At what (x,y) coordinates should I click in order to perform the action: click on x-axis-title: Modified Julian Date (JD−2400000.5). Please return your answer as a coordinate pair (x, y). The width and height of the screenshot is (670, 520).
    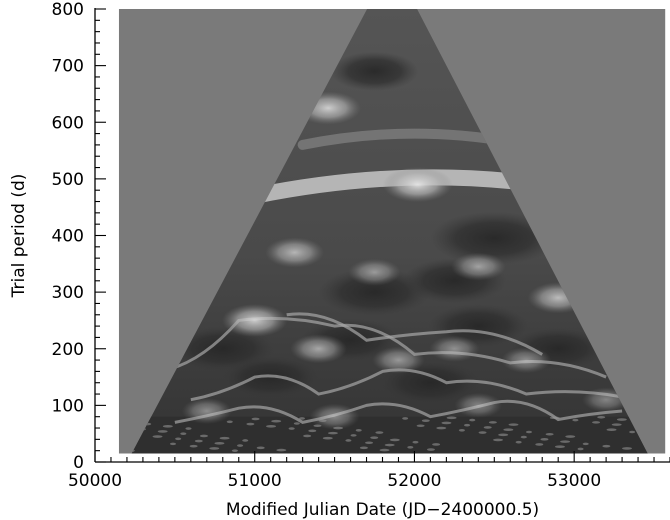
    Looking at the image, I should click on (382, 510).